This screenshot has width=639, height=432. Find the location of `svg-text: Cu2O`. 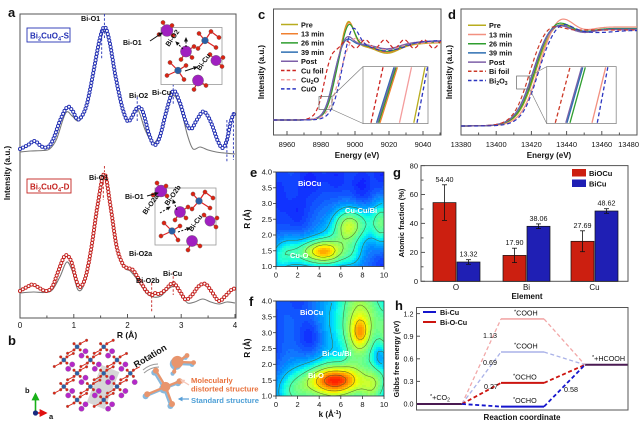

svg-text: Cu2O is located at coordinates (310, 81).